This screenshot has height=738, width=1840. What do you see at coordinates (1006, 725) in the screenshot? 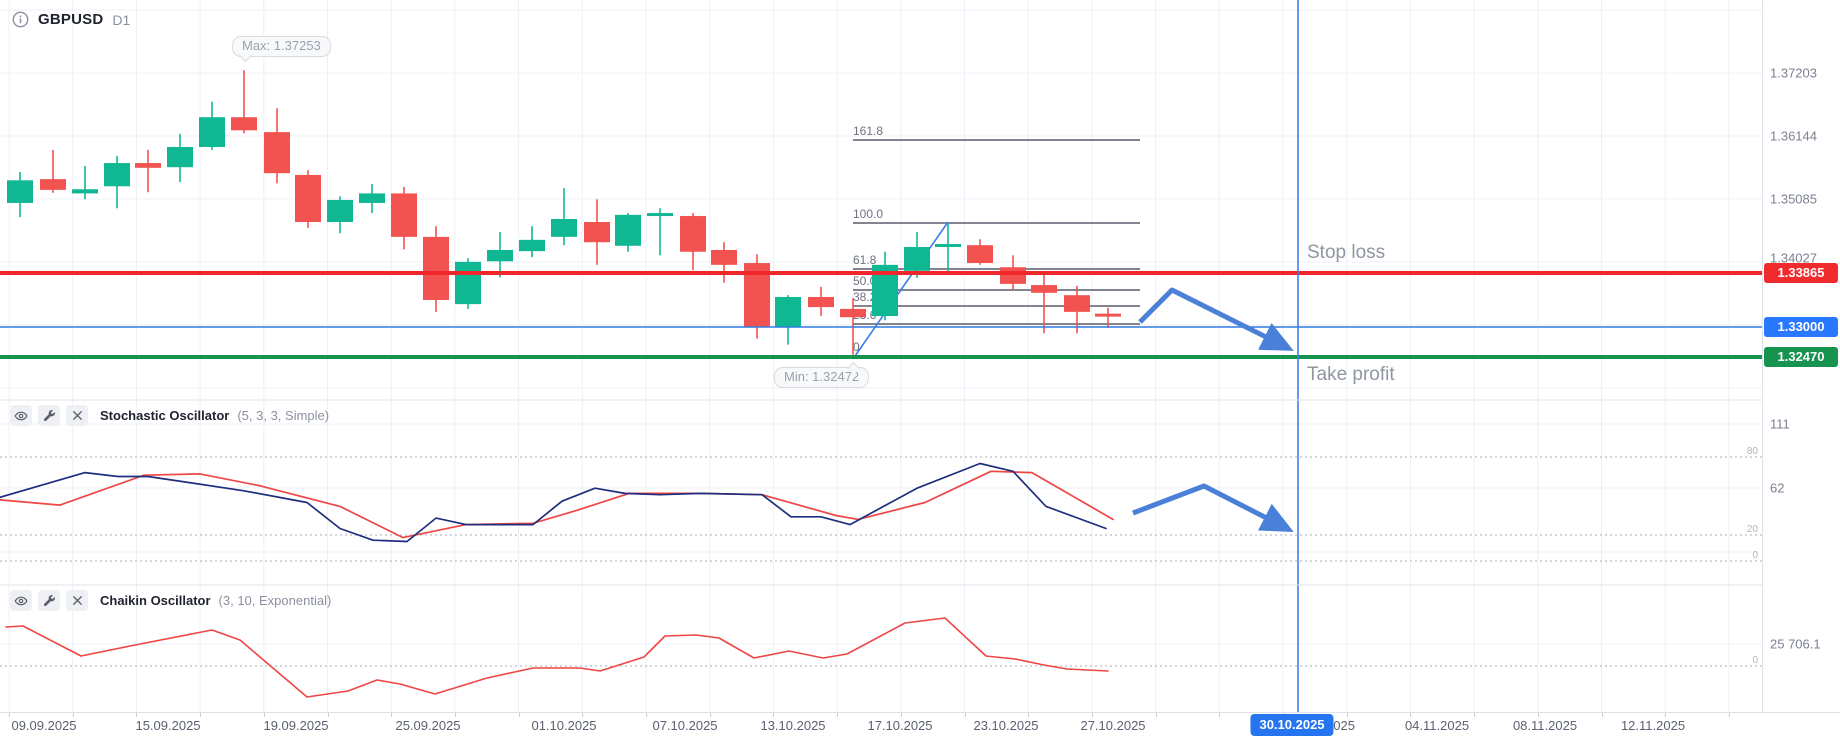
I see `time-axis-label: 23.10.2025` at bounding box center [1006, 725].